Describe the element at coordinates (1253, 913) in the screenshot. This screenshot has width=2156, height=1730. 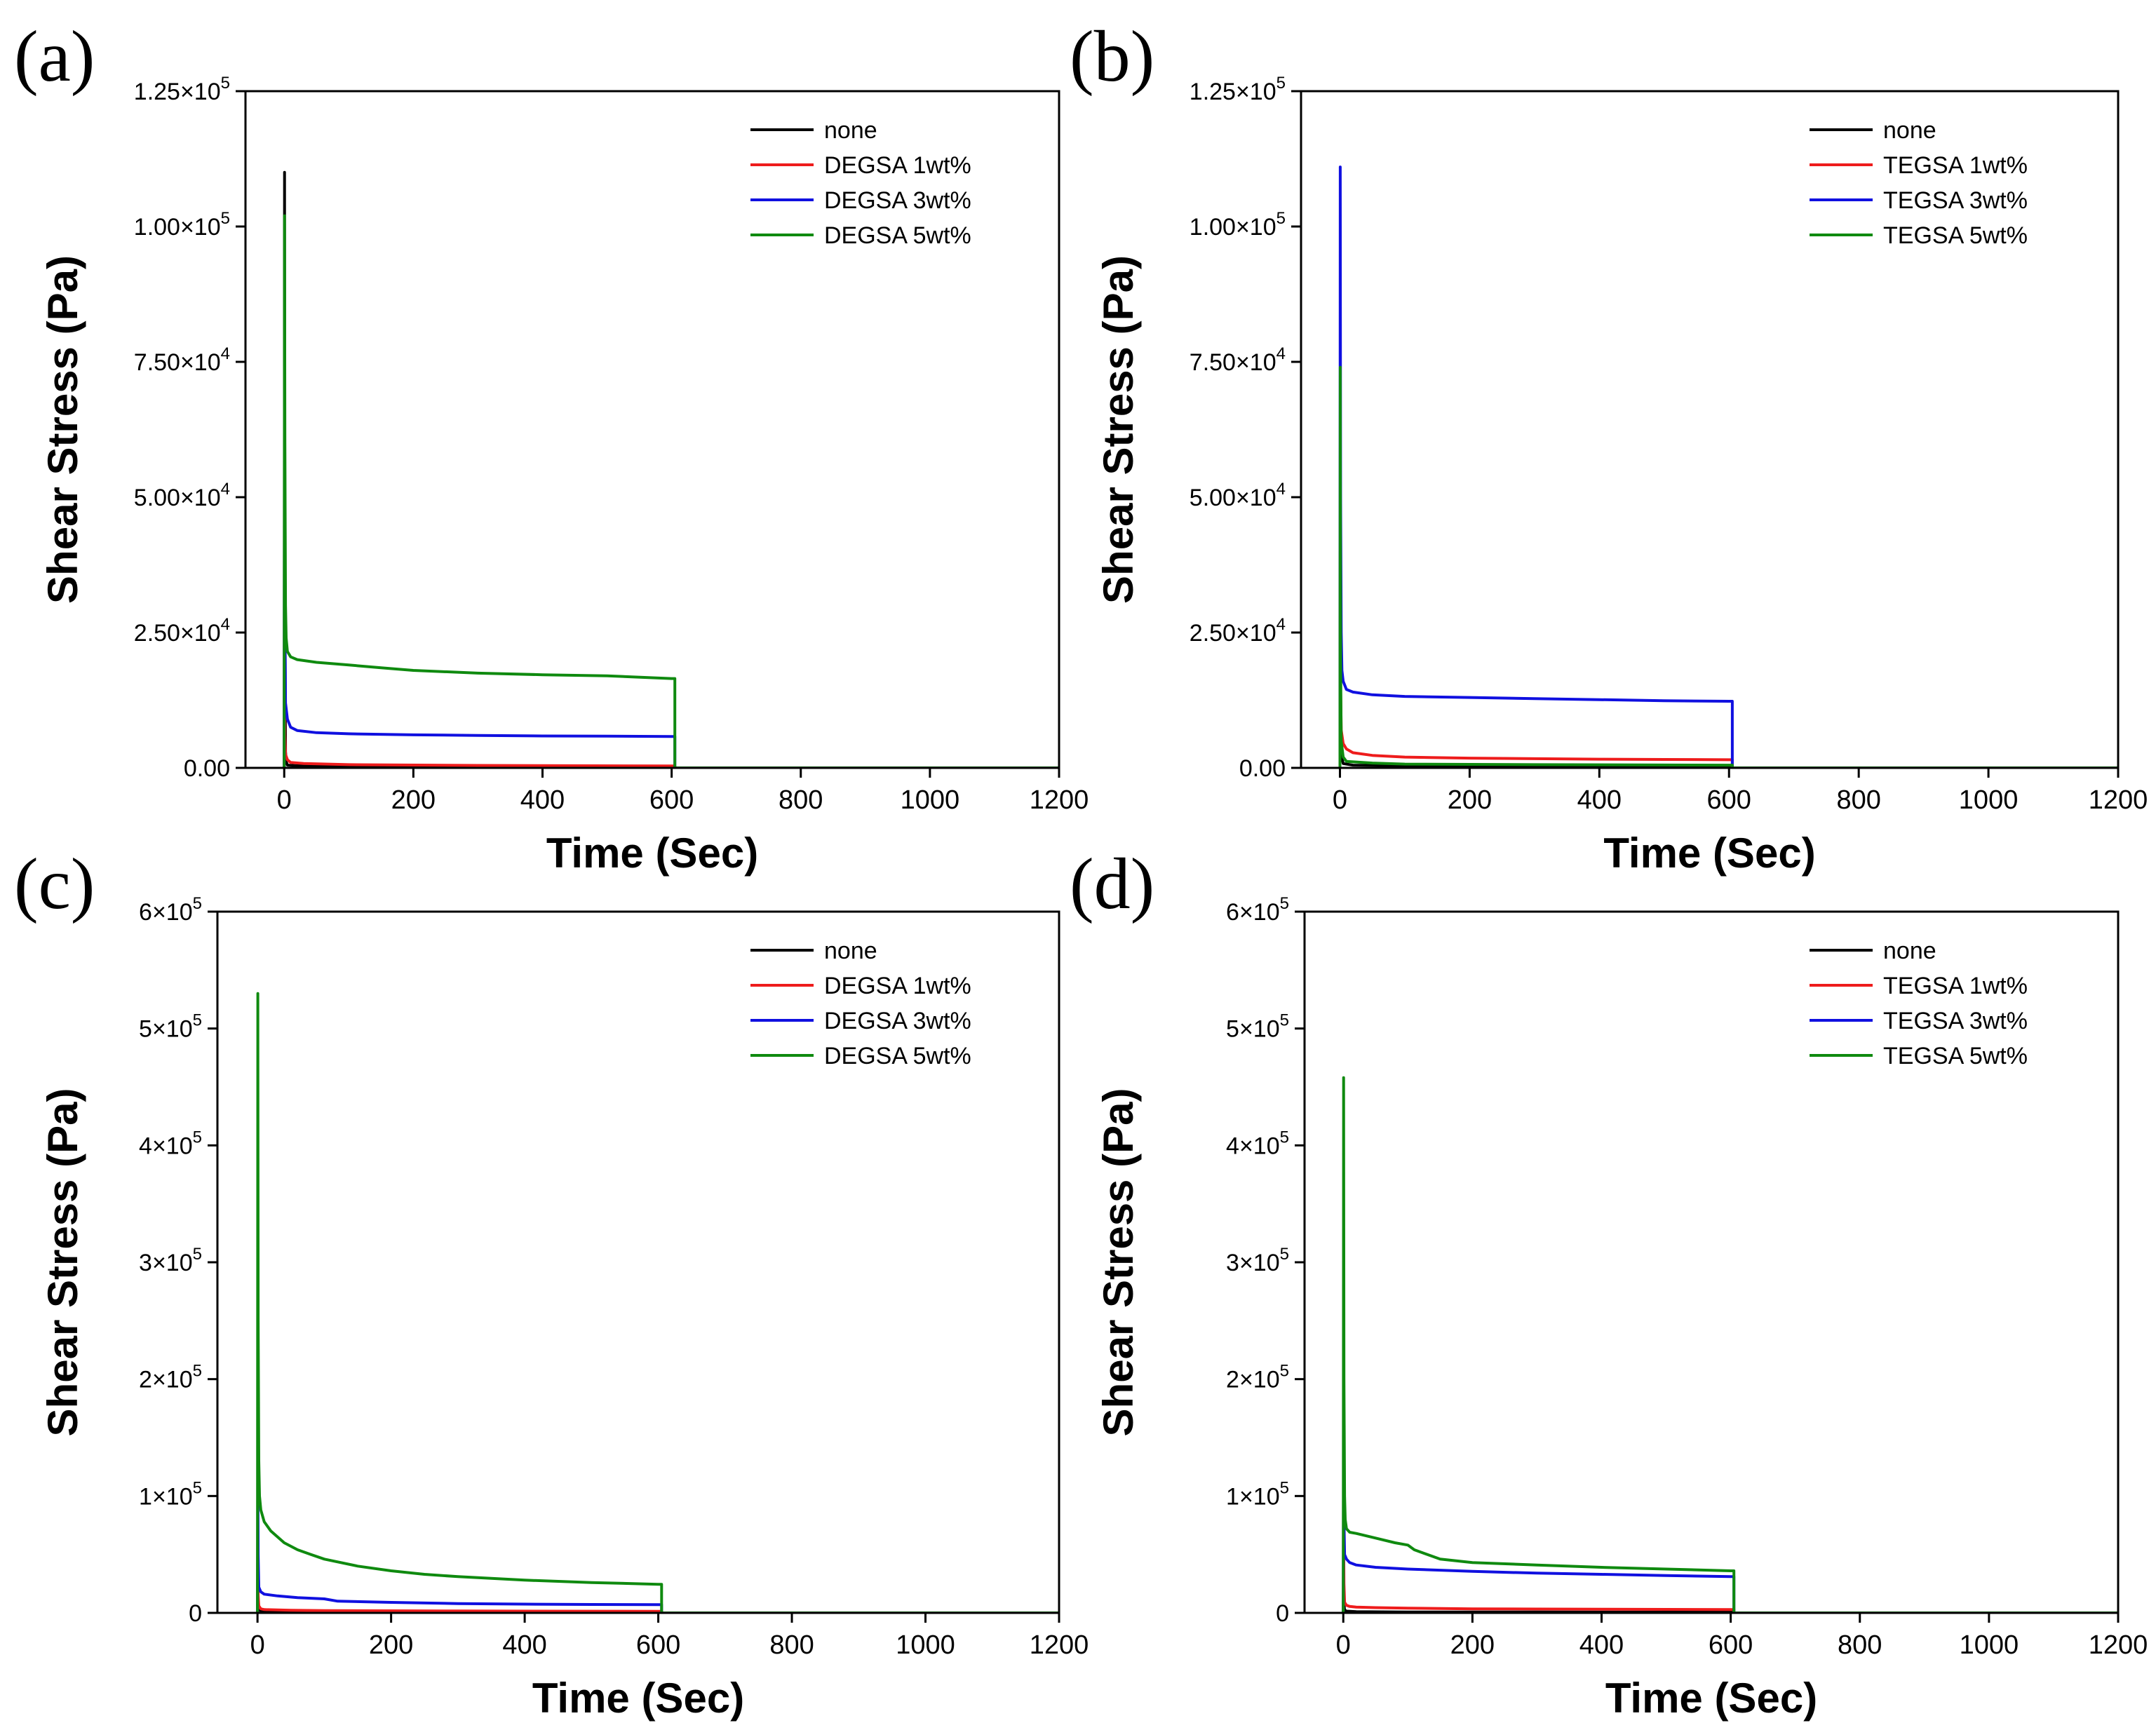
I see `y-tick-base: 6×10` at that location.